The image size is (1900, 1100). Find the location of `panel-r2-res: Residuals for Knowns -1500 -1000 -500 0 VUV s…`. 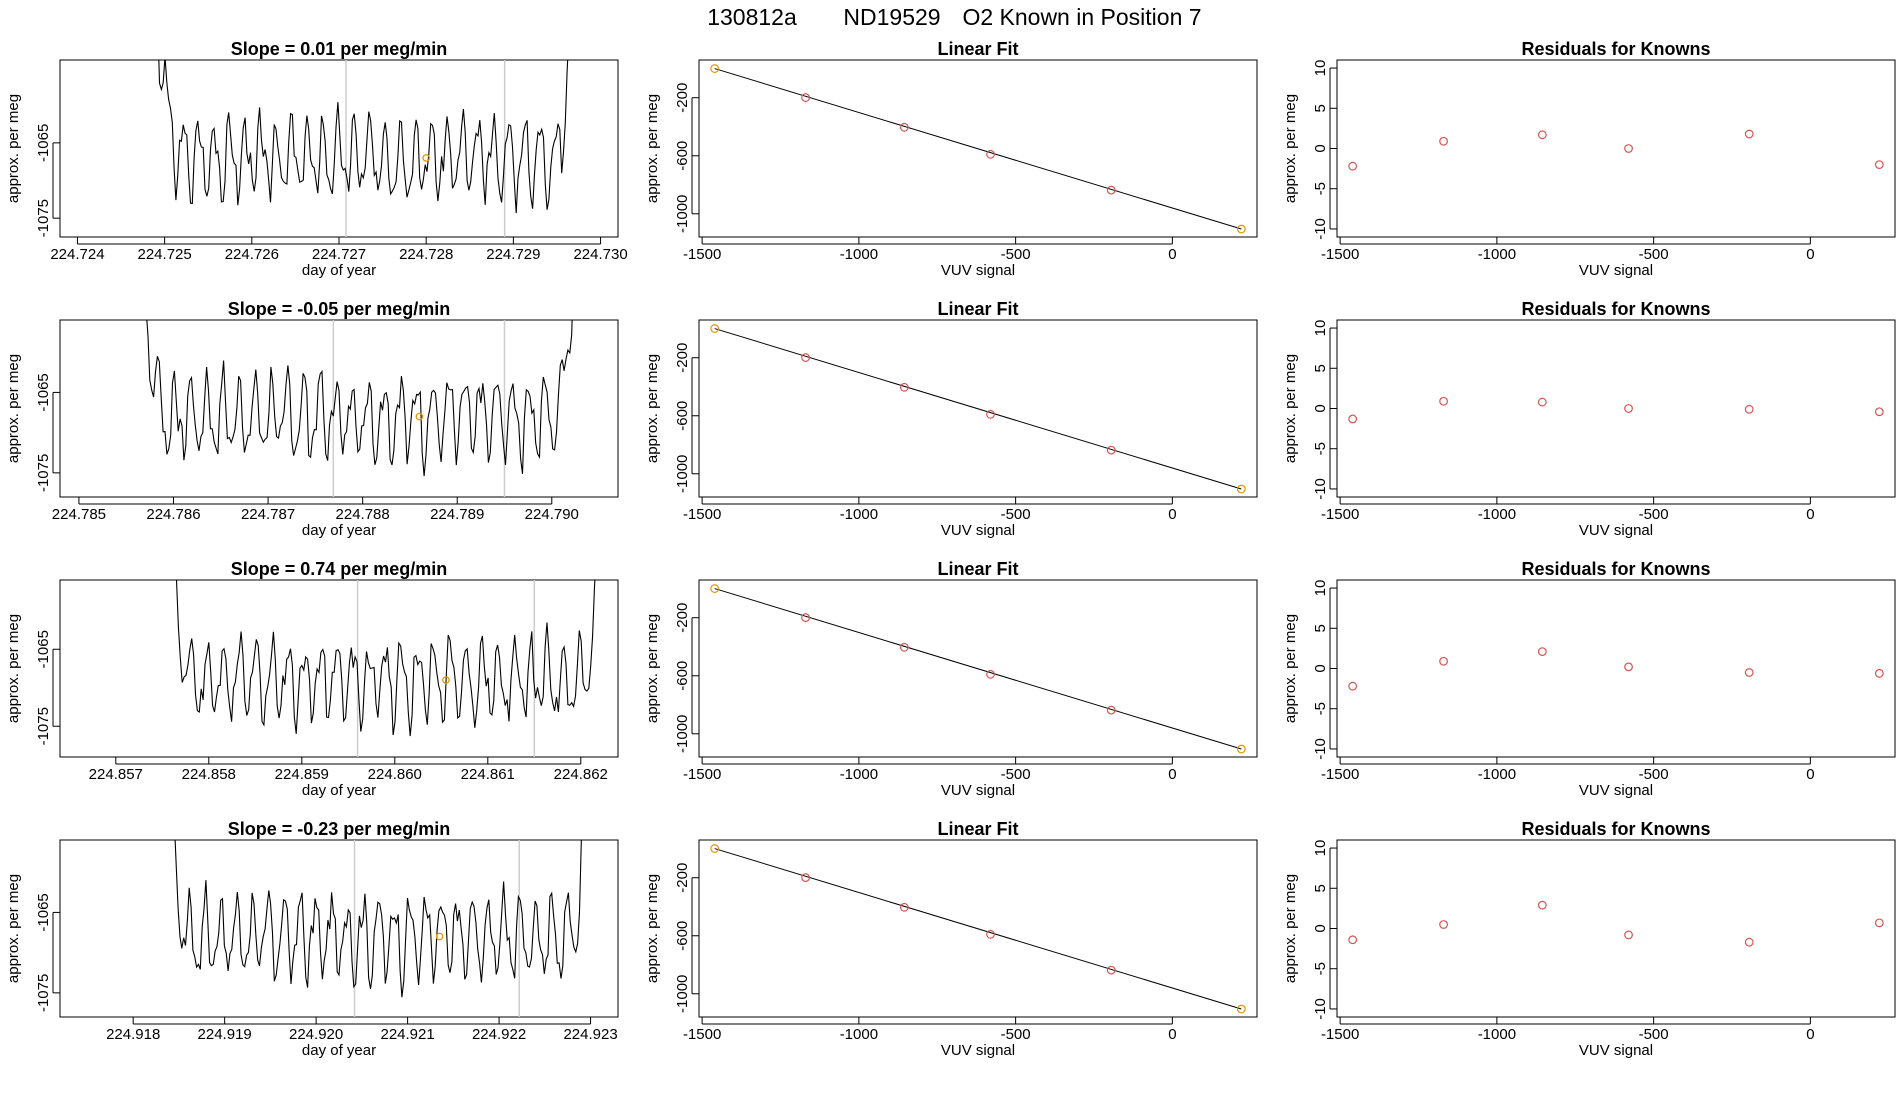

panel-r2-res: Residuals for Knowns -1500 -1000 -500 0 VUV s… is located at coordinates (1589, 419).